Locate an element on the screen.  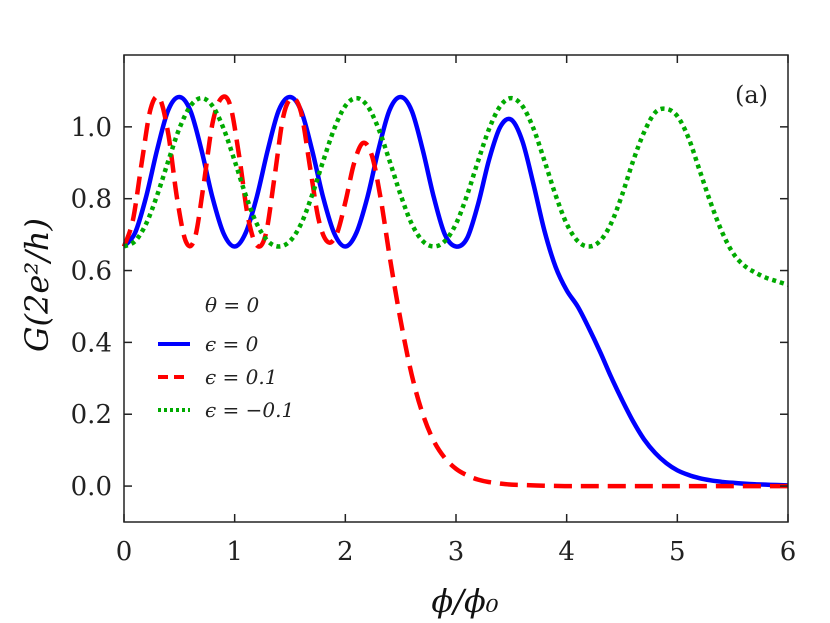
x-tick-label: 5 is located at coordinates (677, 552).